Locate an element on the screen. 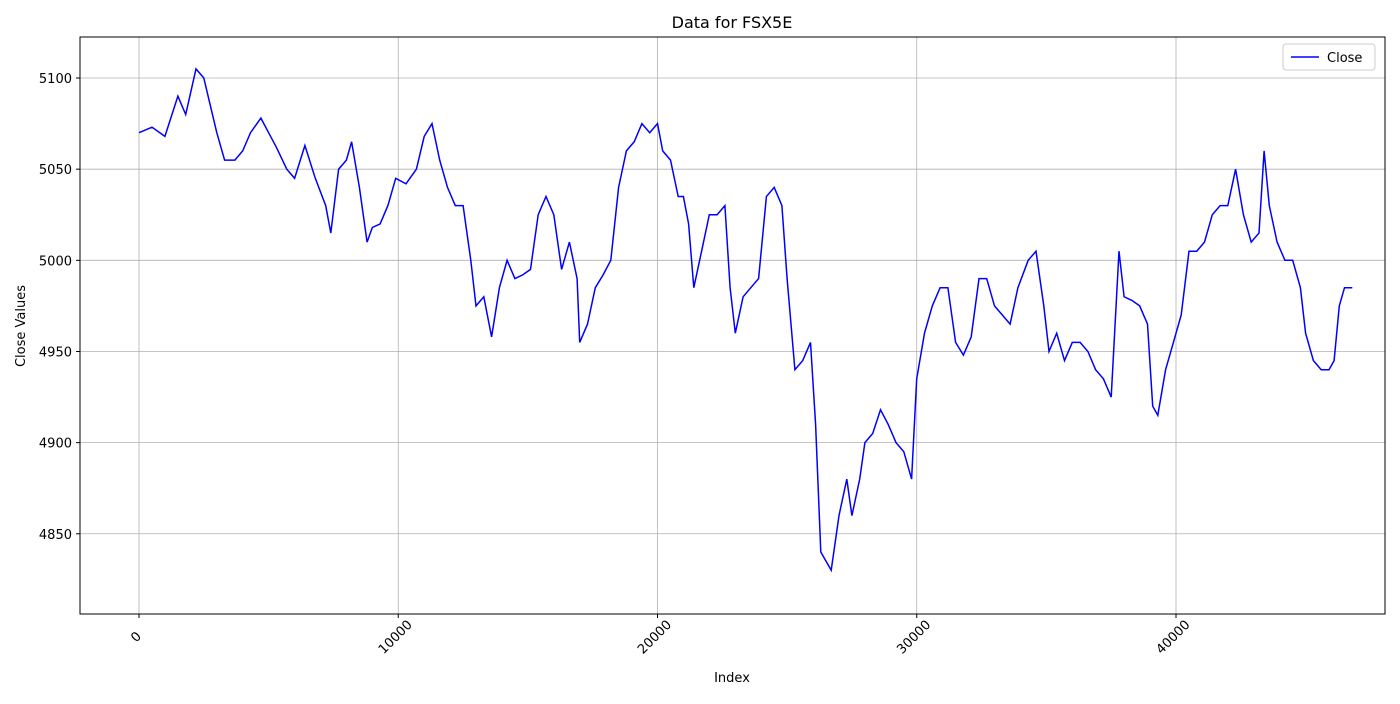 The height and width of the screenshot is (704, 1400). y-tick-label: 4900 is located at coordinates (55, 444).